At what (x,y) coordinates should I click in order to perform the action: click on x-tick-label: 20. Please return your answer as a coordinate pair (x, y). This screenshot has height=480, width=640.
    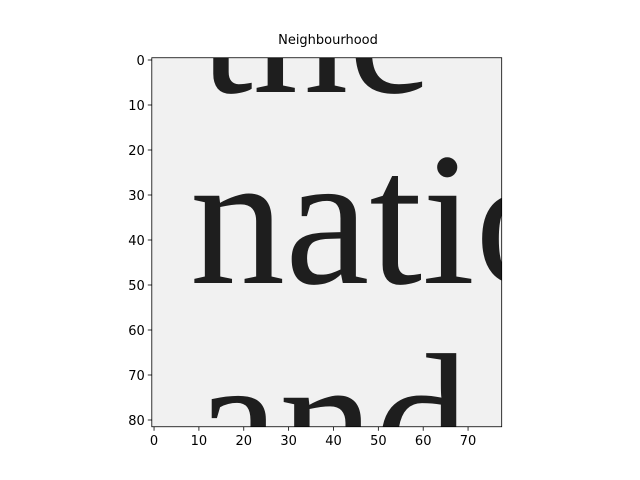
    Looking at the image, I should click on (243, 441).